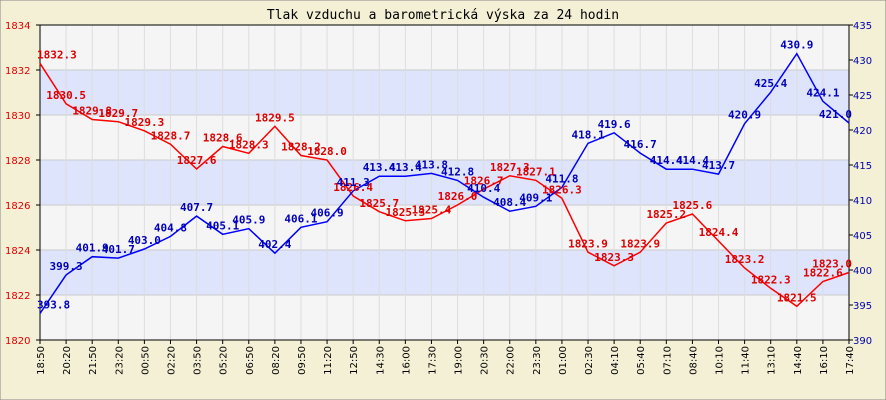  I want to click on x-axis-tick-label: 05:40, so click(641, 360).